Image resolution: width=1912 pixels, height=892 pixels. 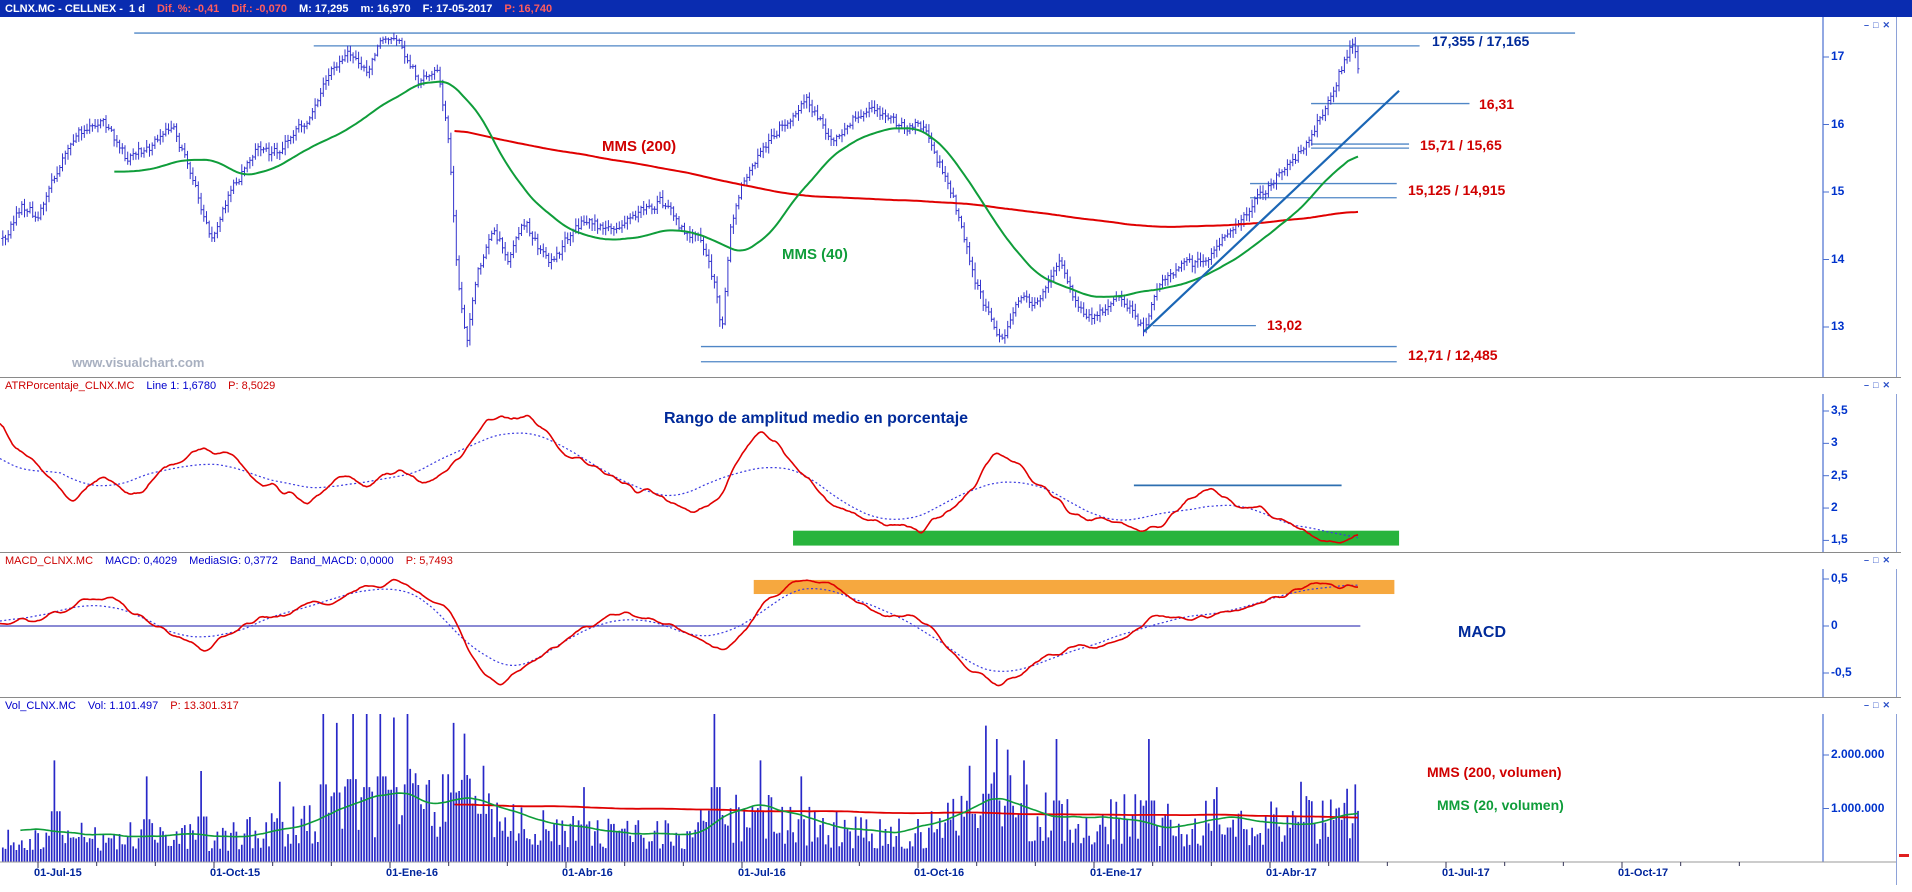 I want to click on atr-ytick-label: 2, so click(x=1834, y=507).